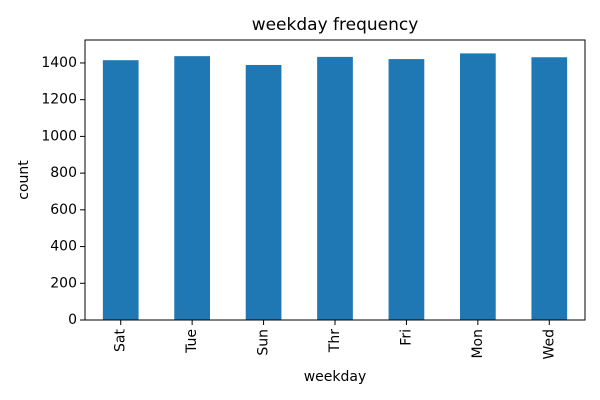 The height and width of the screenshot is (400, 600). What do you see at coordinates (63, 283) in the screenshot?
I see `y-tick-label: 200` at bounding box center [63, 283].